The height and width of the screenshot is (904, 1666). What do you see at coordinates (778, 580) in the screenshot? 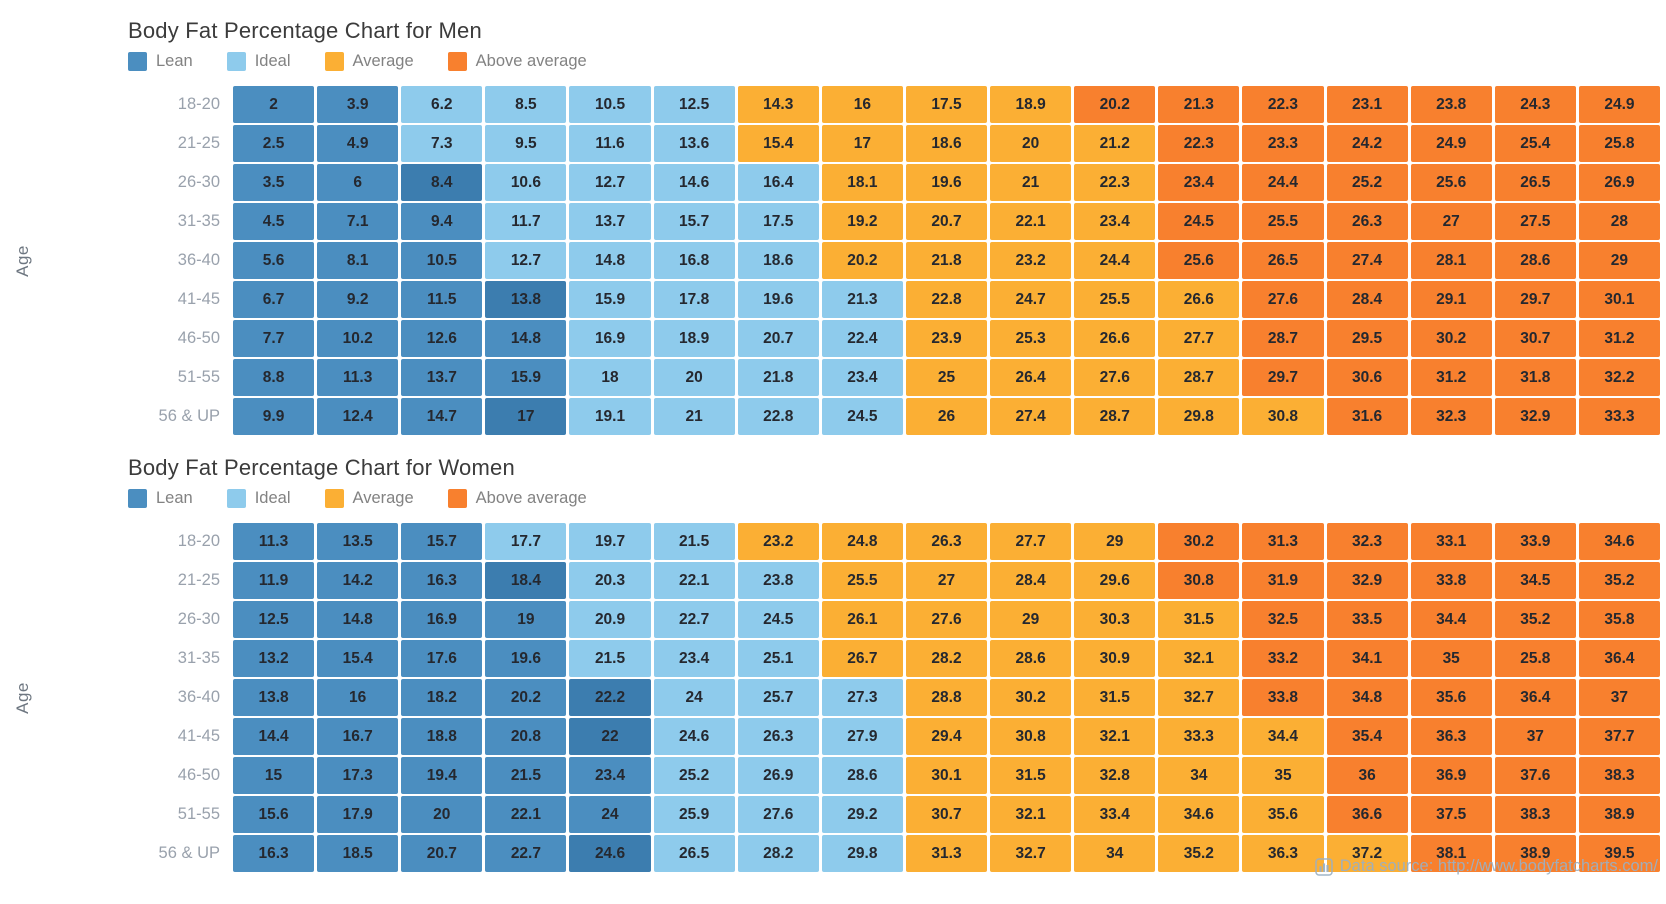
I see `table-cell: 23.8` at bounding box center [778, 580].